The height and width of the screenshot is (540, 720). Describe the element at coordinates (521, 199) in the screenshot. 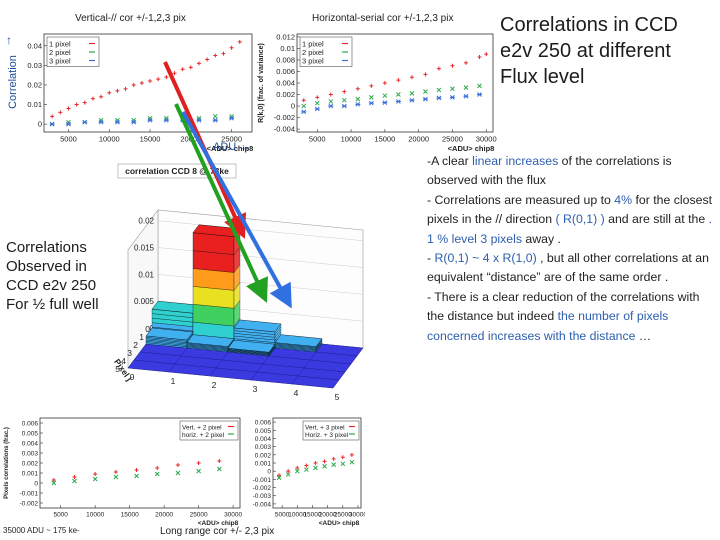

I see `bullet-text: - Correlations are measured up to` at that location.